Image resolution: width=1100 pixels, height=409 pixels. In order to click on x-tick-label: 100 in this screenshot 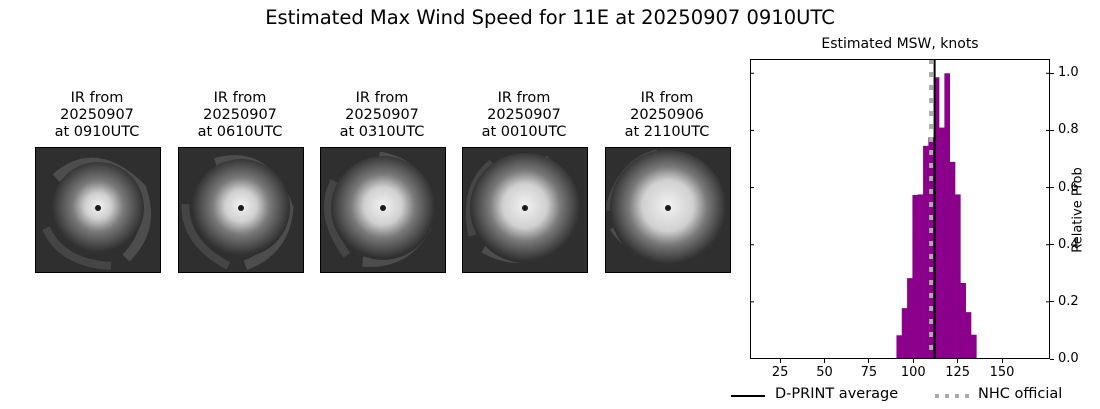, I will do `click(913, 372)`.